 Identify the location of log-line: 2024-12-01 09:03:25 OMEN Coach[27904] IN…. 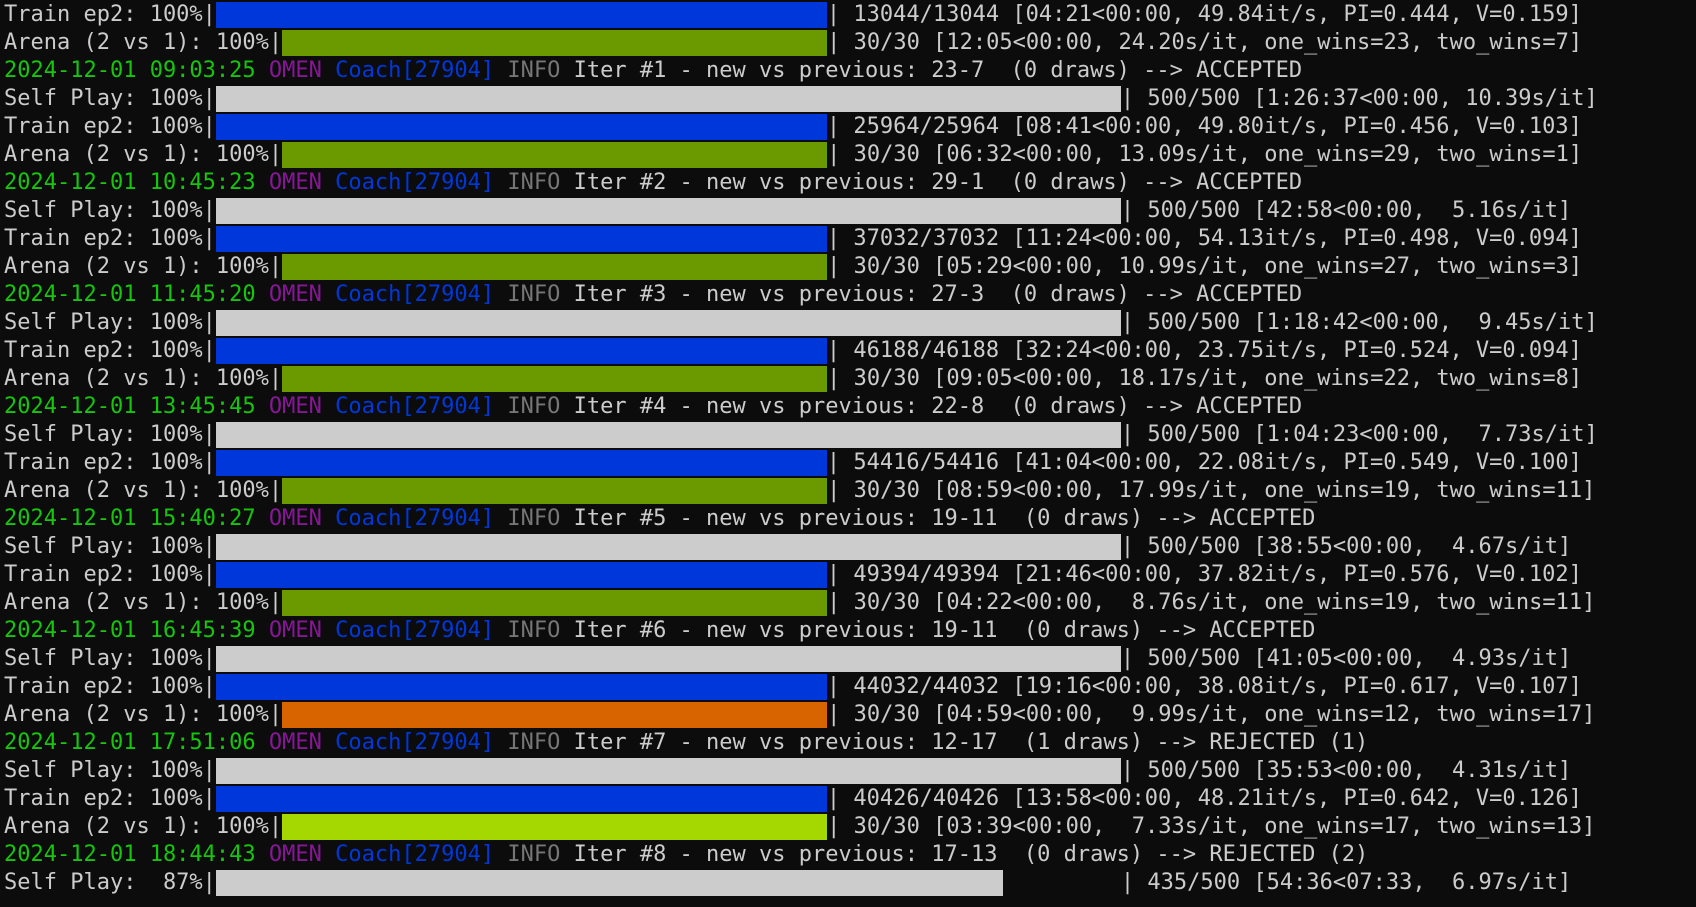
(653, 71).